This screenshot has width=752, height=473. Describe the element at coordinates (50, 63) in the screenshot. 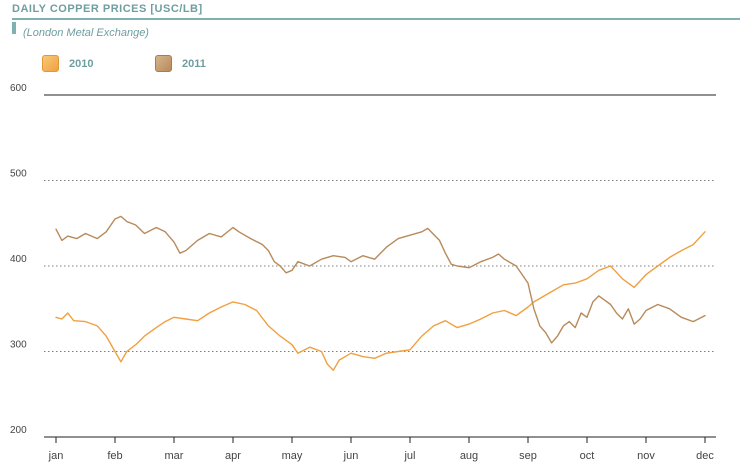

I see `legend-swatch-2010` at that location.